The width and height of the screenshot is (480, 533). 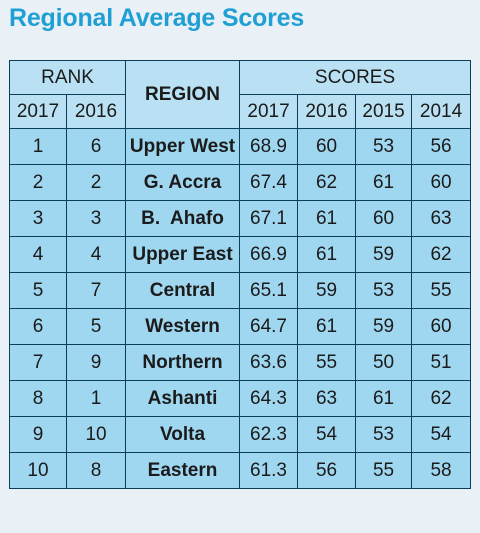 I want to click on table-row: 9 10 Volta 62.3 54 53 54, so click(x=240, y=434).